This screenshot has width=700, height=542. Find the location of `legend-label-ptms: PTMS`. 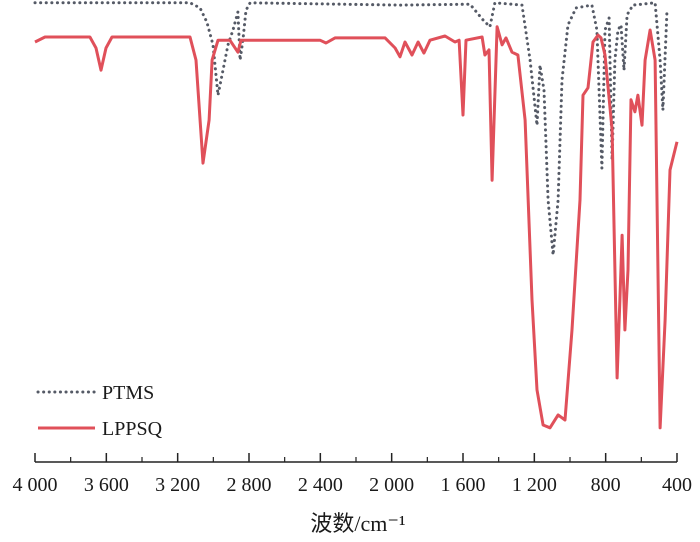

legend-label-ptms: PTMS is located at coordinates (128, 393).